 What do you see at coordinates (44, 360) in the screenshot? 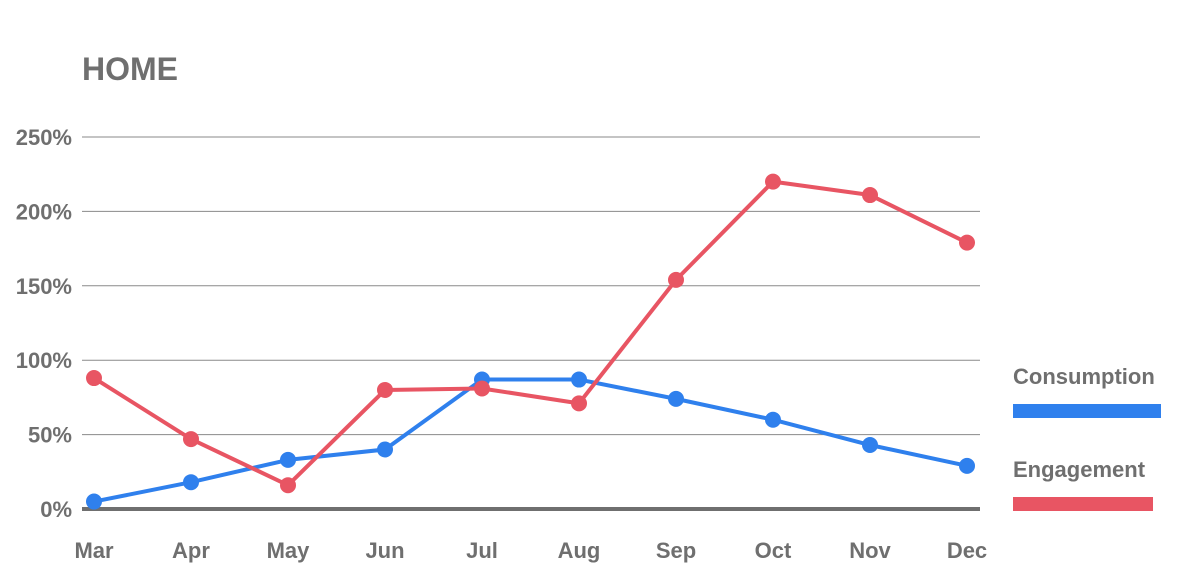
I see `y-tick-label: 100%` at bounding box center [44, 360].